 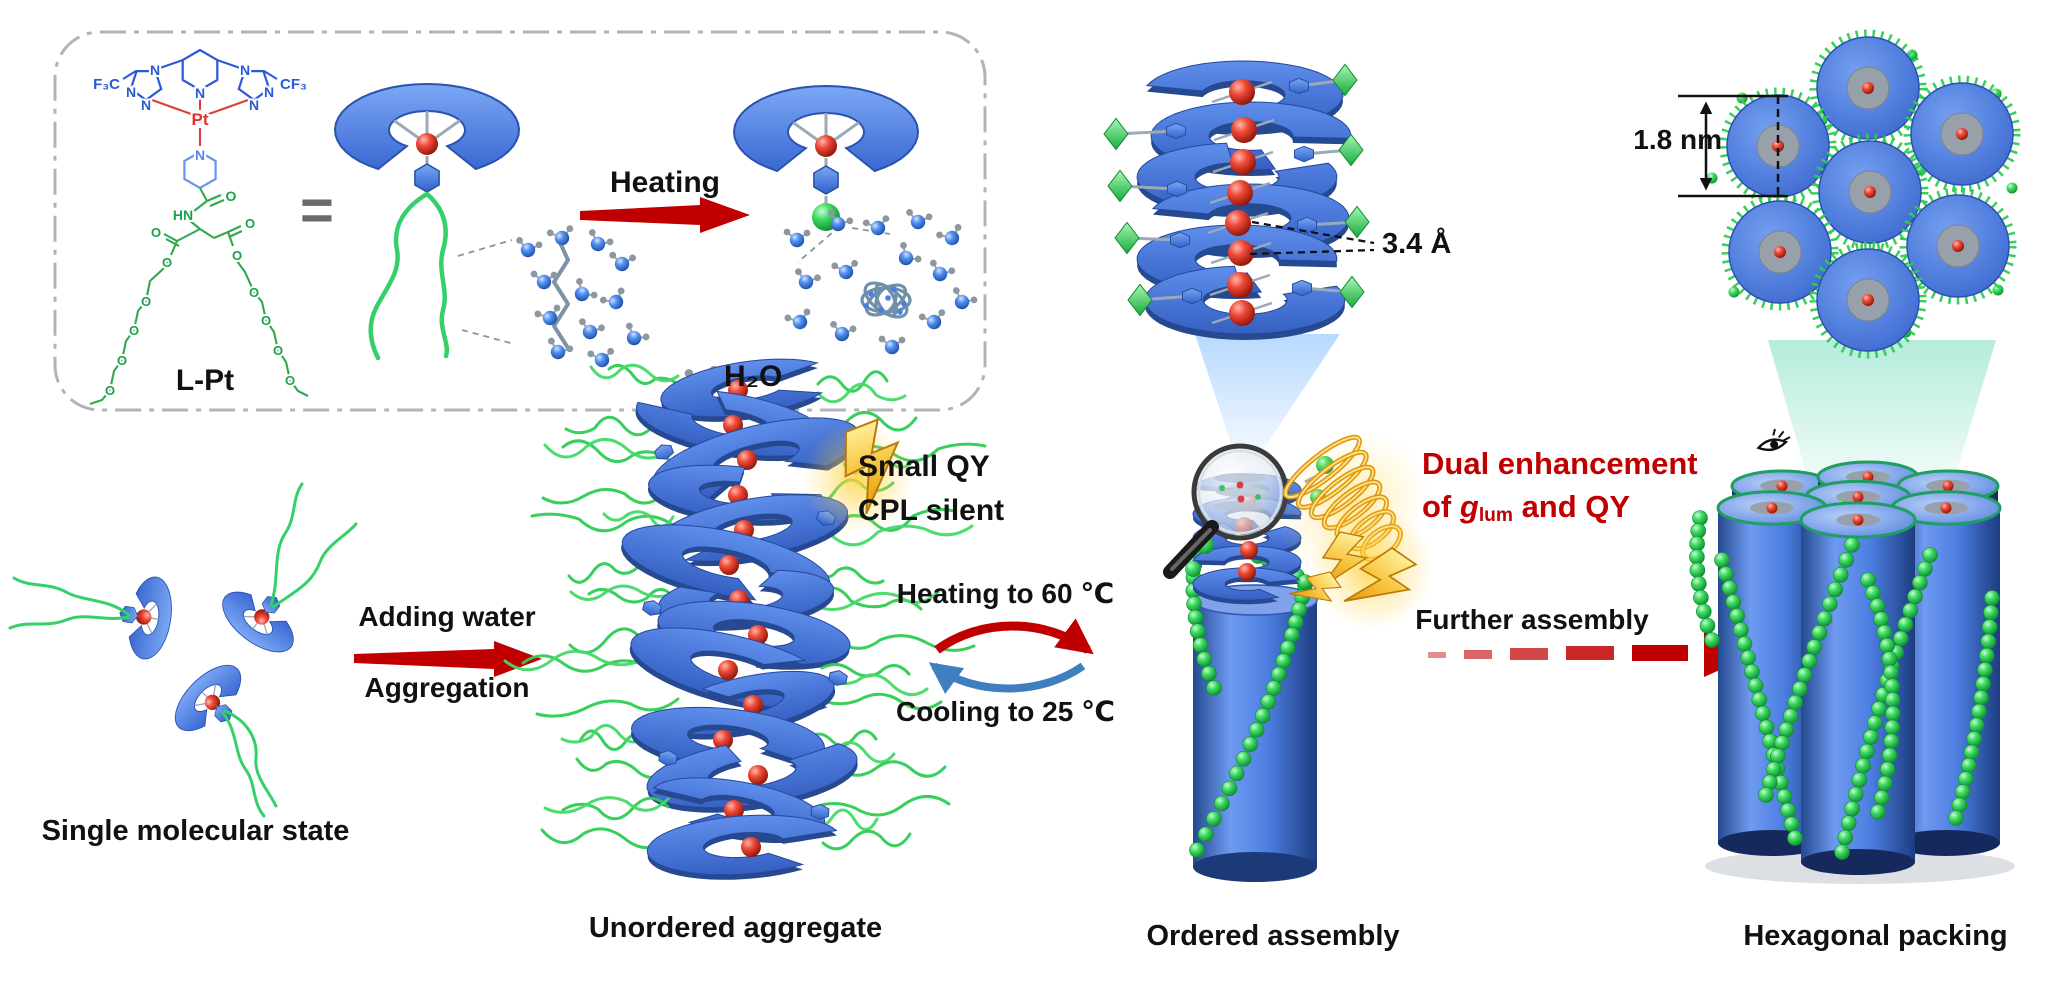 I want to click on heating-arrow, so click(x=665, y=215).